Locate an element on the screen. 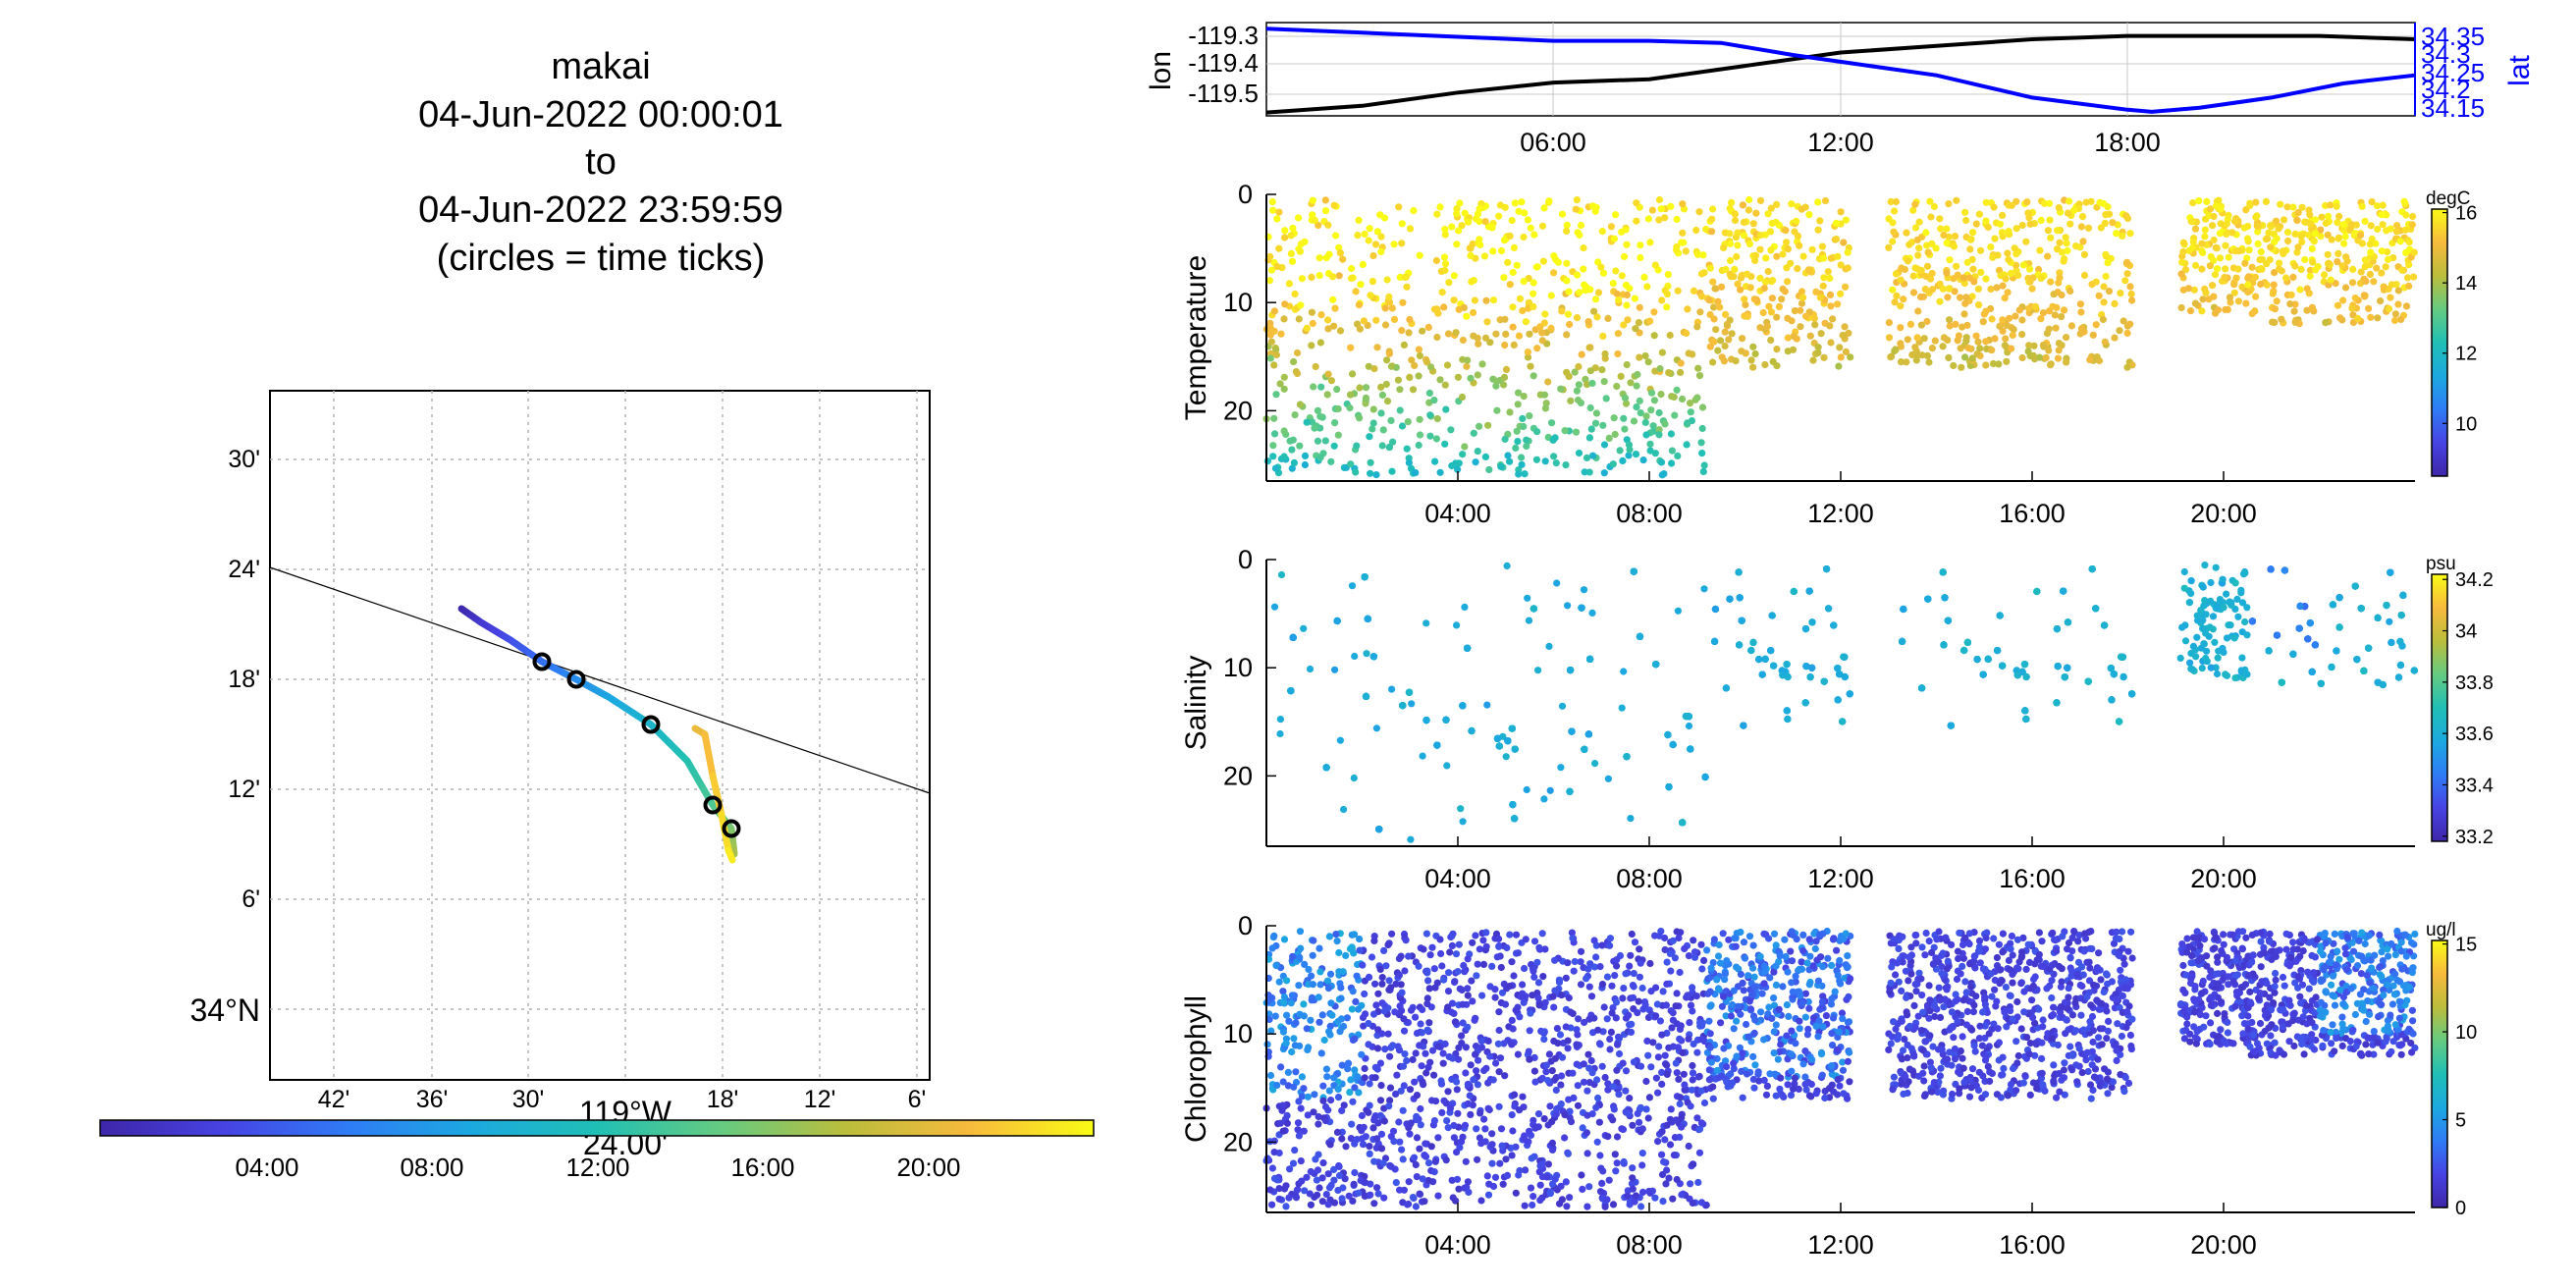 The width and height of the screenshot is (2576, 1288). colorbar-tick-label: 14 is located at coordinates (2466, 284).